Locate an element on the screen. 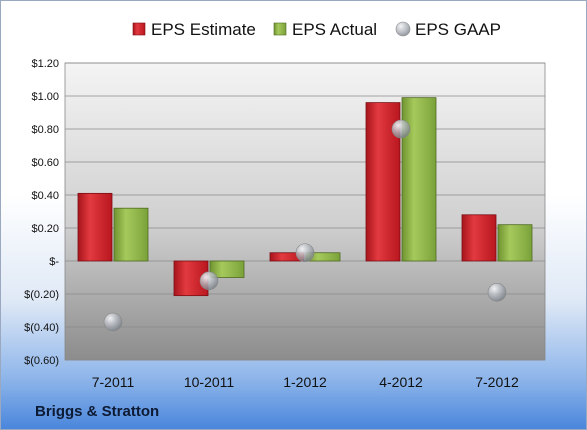 This screenshot has height=430, width=587. legend-eps-gaap-label: EPS GAAP is located at coordinates (458, 29).